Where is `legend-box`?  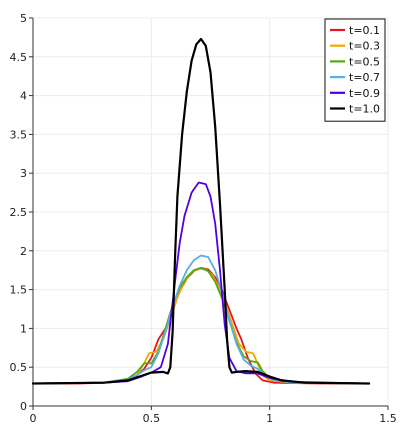 legend-box is located at coordinates (355, 70).